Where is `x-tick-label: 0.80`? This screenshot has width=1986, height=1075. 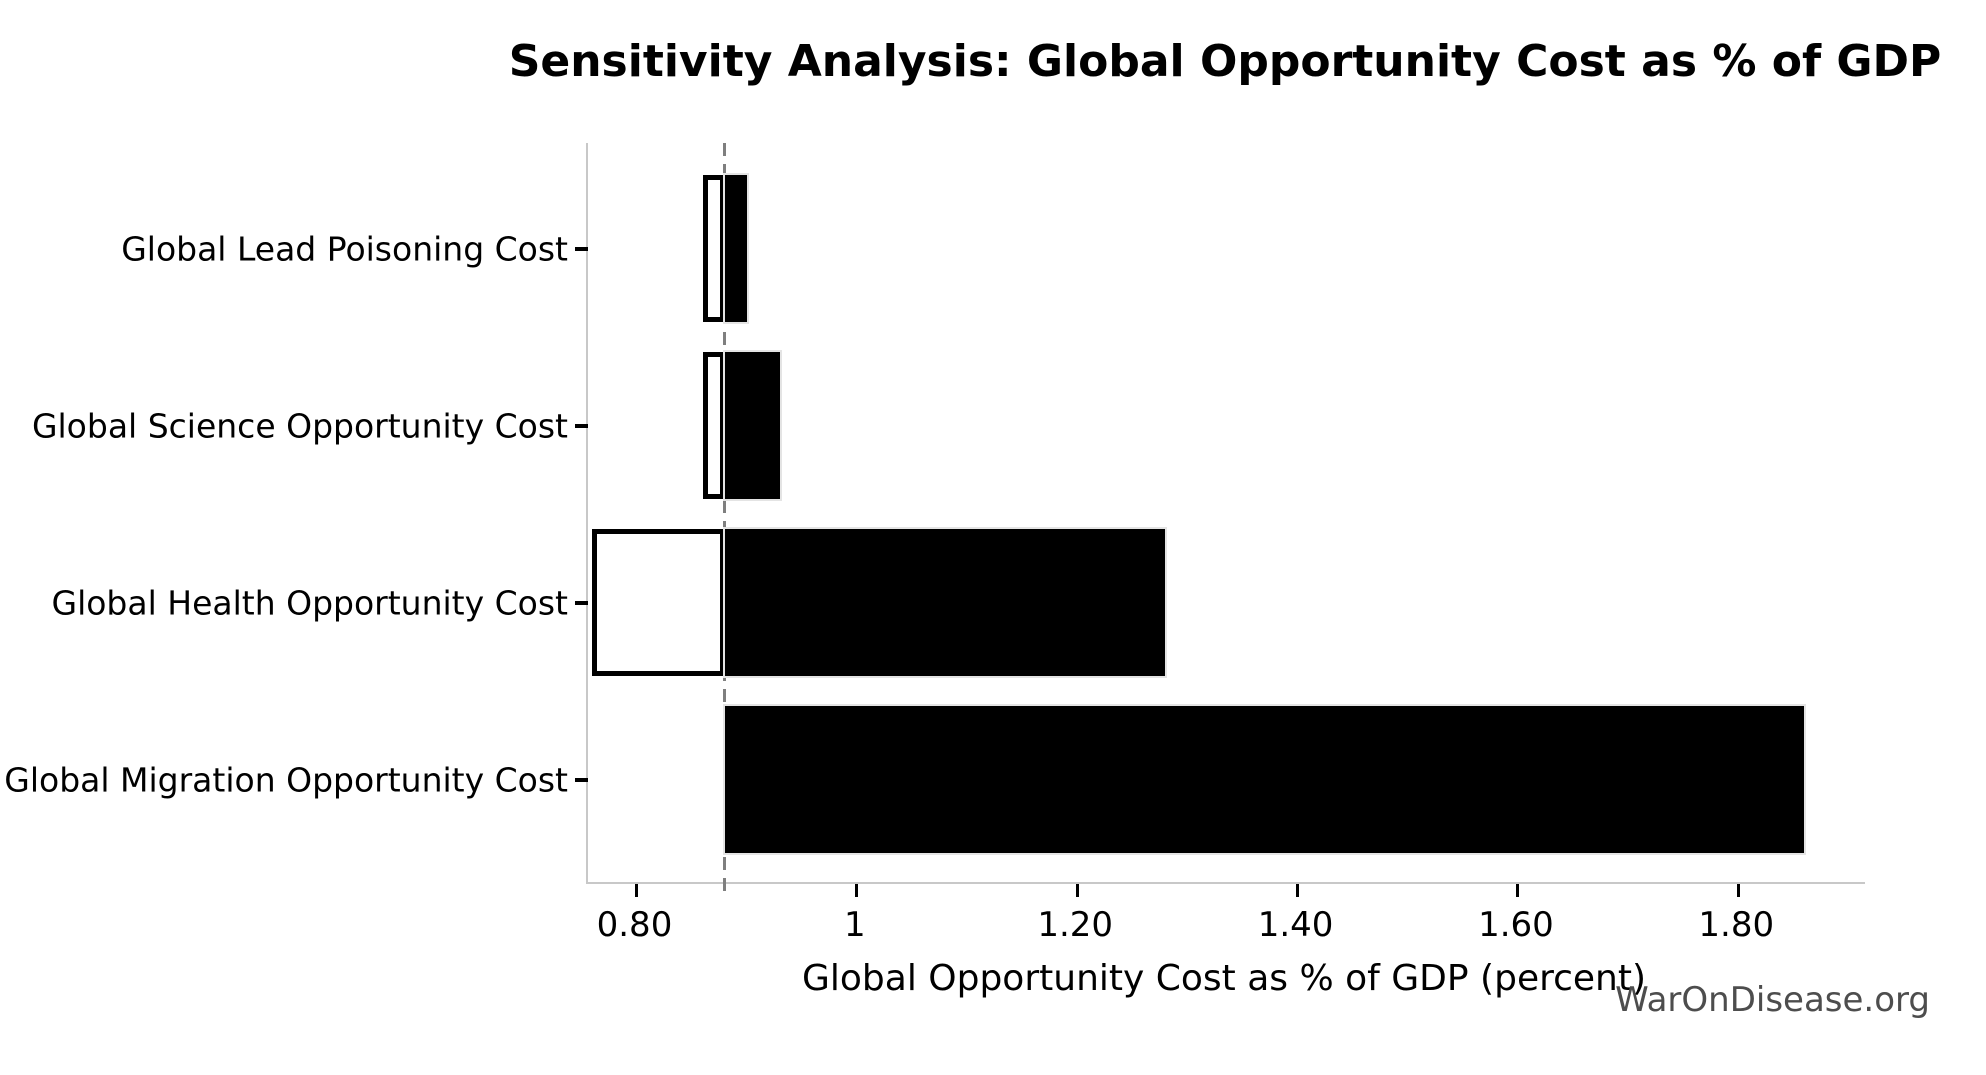 x-tick-label: 0.80 is located at coordinates (634, 925).